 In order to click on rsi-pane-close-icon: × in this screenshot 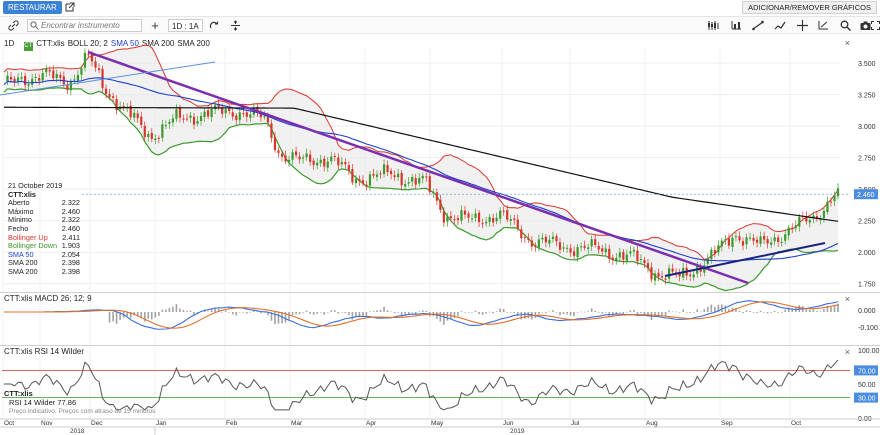, I will do `click(847, 352)`.